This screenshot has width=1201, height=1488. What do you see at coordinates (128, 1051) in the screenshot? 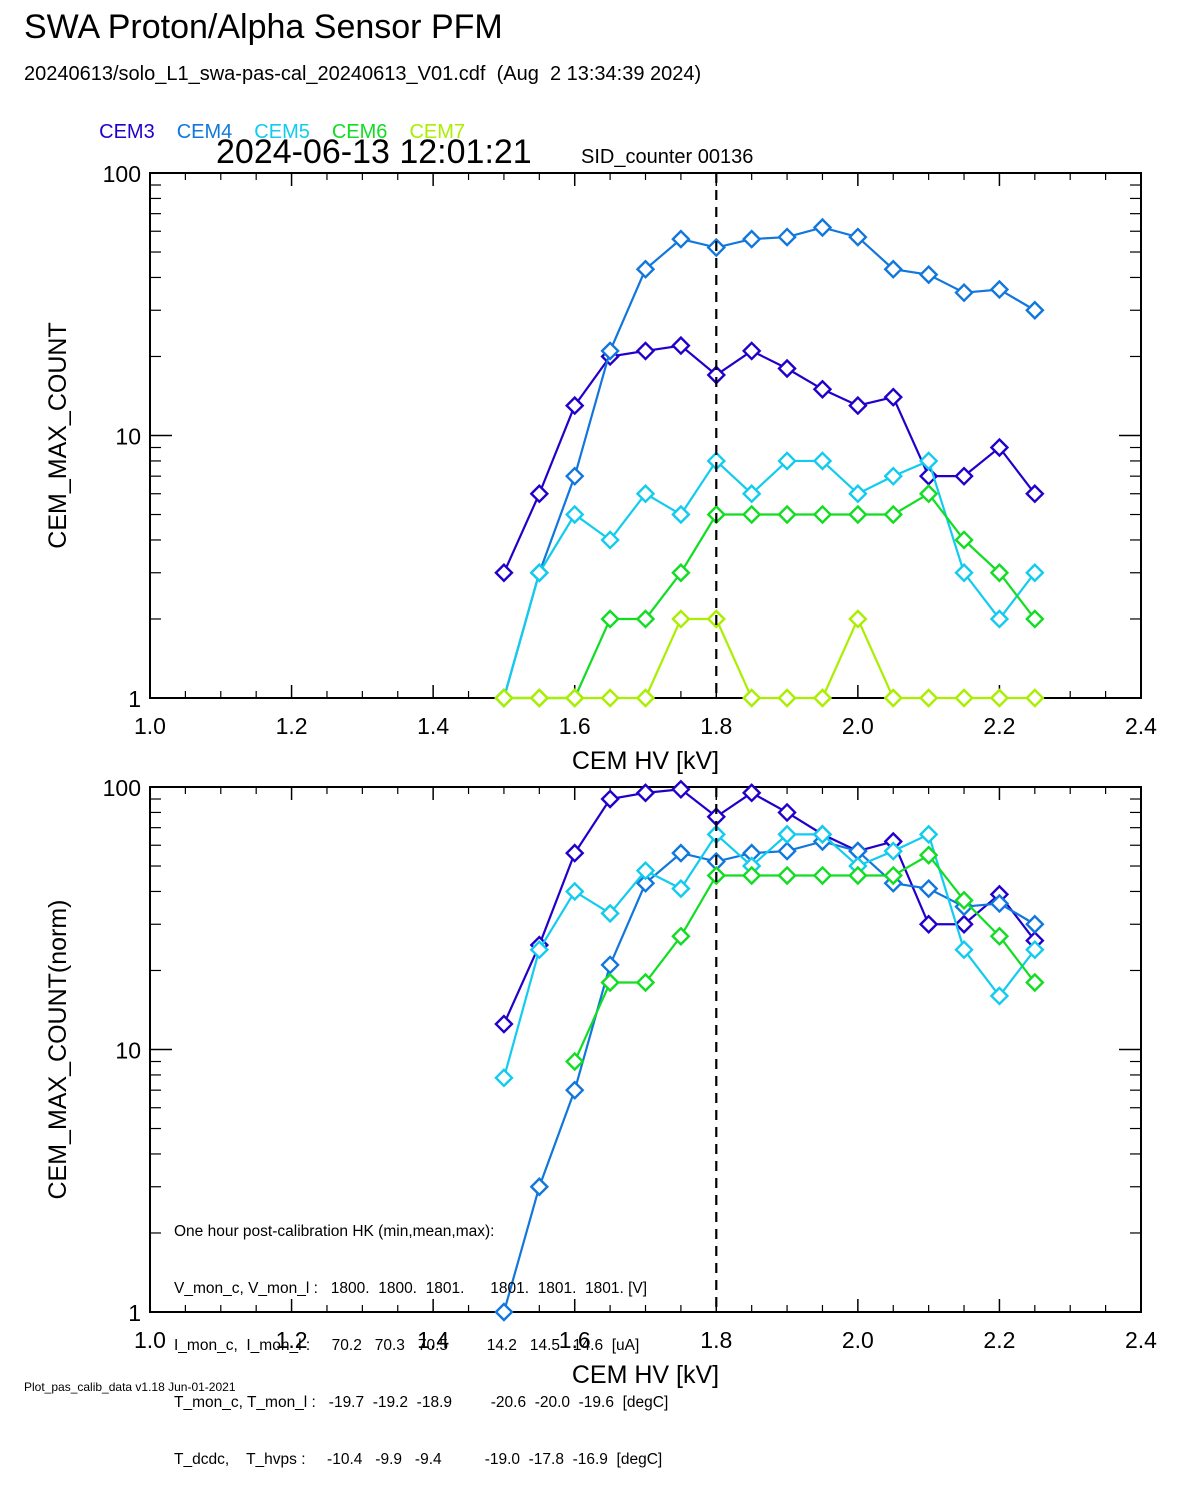
I see `y-tick-label: 10` at bounding box center [128, 1051].